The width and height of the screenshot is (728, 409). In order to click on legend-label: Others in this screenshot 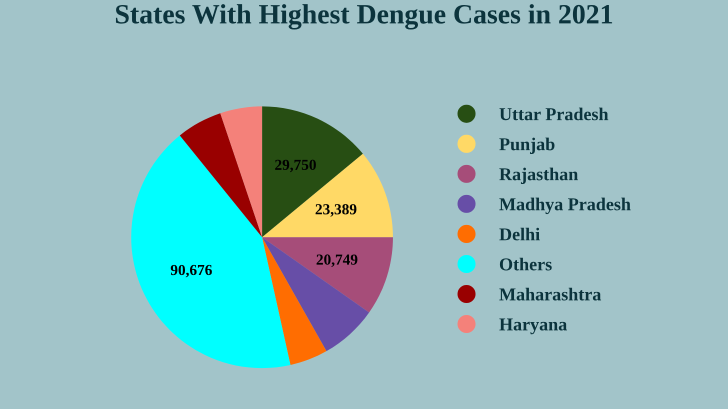, I will do `click(526, 264)`.